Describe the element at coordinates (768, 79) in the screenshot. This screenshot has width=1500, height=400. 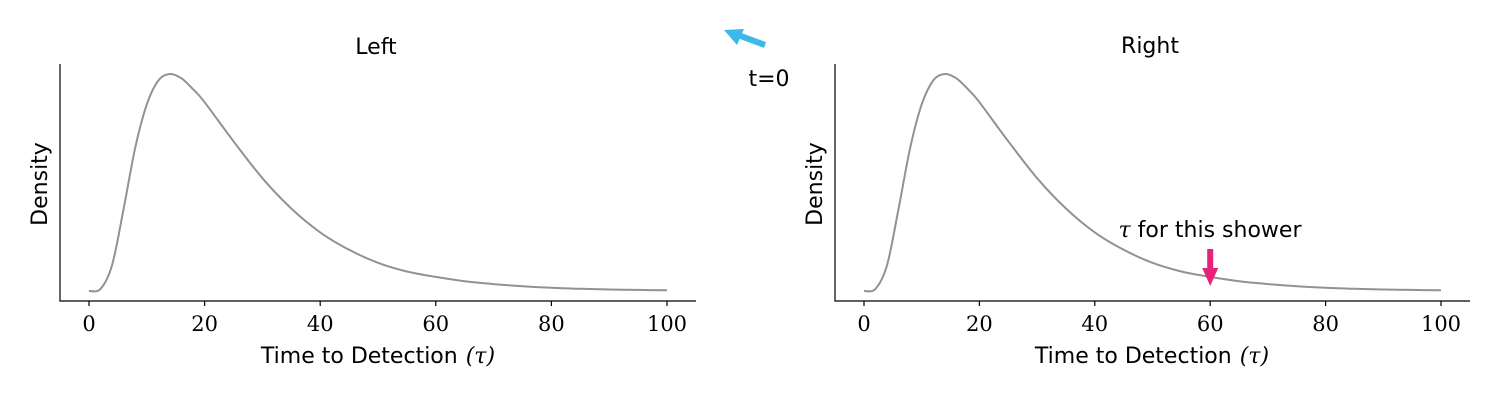
I see `t0-label: t=0` at that location.